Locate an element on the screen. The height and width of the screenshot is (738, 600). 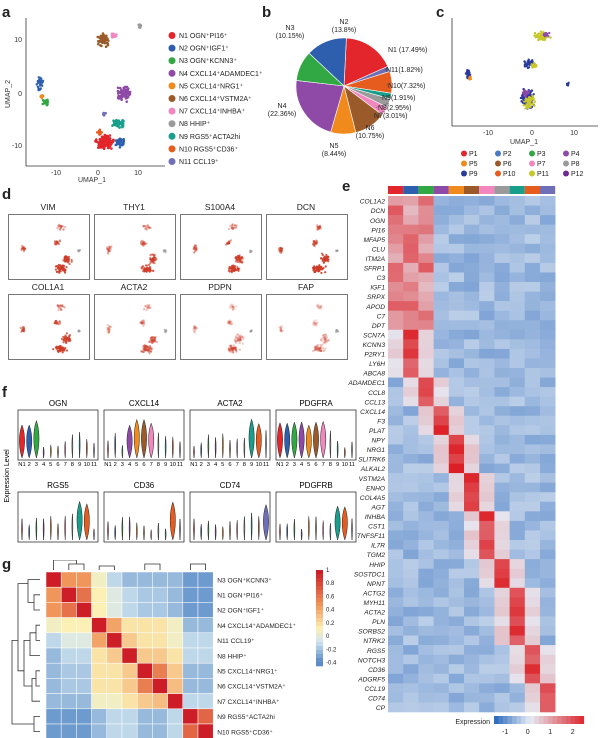
violin-xtick: N1 is located at coordinates (193, 465).